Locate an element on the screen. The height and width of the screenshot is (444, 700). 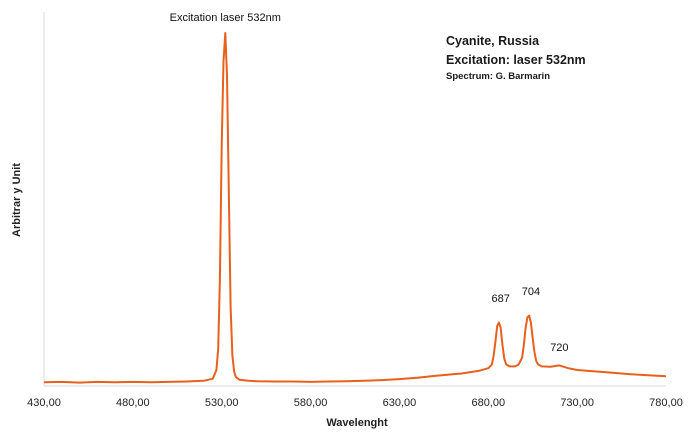
x-axis-title: Wavelenght is located at coordinates (357, 423).